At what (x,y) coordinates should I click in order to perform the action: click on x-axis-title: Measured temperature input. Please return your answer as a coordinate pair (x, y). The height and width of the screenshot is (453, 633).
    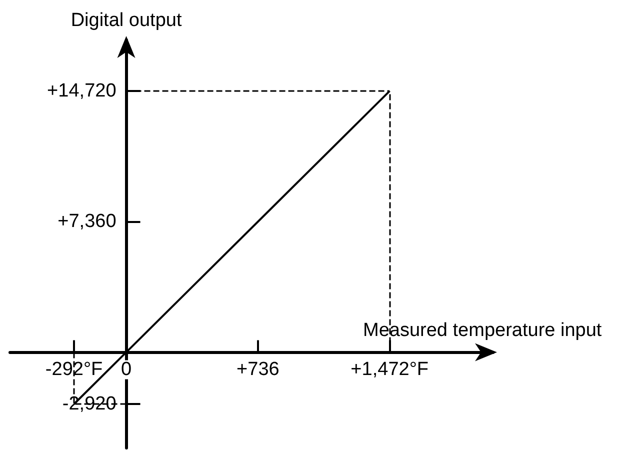
    Looking at the image, I should click on (482, 331).